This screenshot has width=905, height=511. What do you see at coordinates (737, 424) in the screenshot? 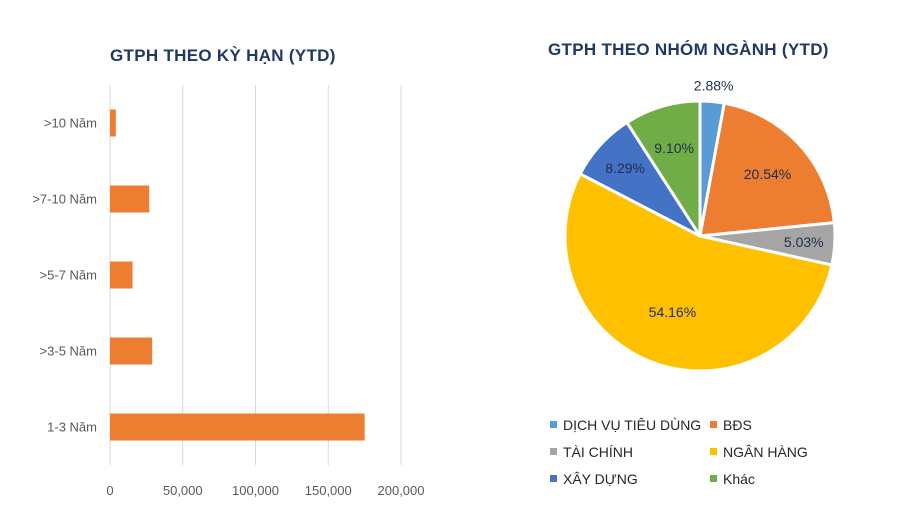
I see `legend-label: BĐS` at bounding box center [737, 424].